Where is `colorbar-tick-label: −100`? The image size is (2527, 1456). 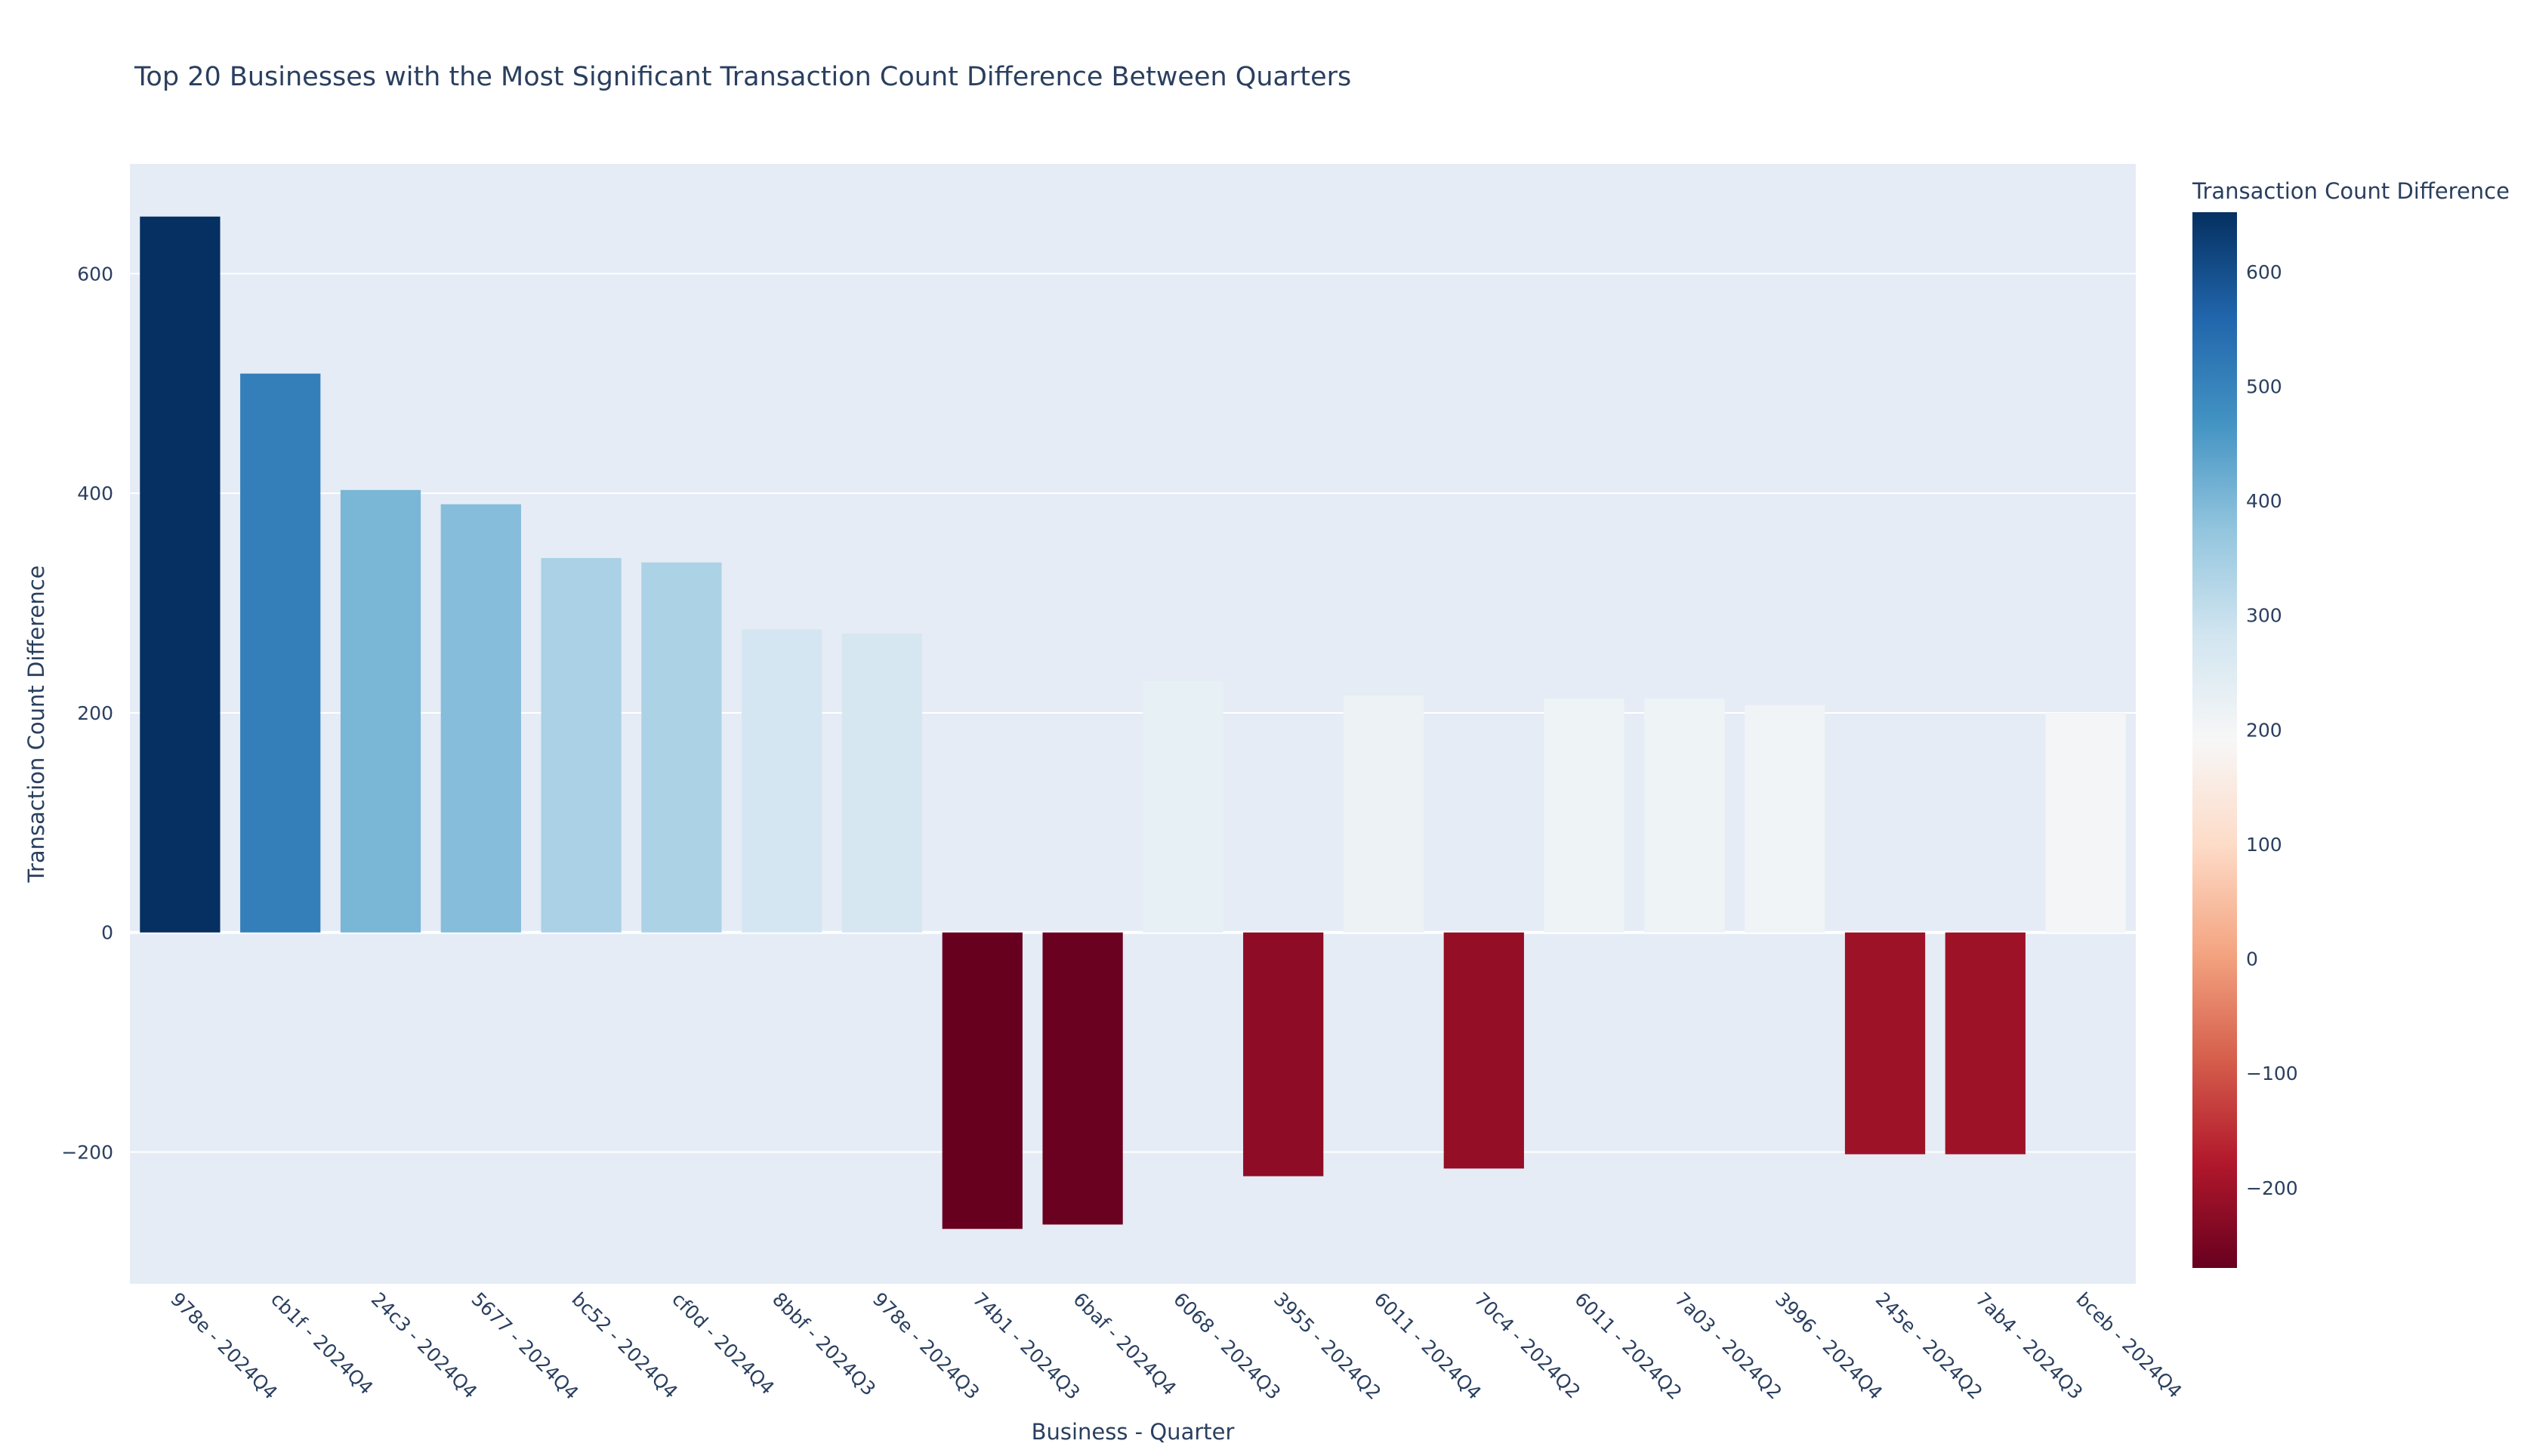
colorbar-tick-label: −100 is located at coordinates (2272, 1073).